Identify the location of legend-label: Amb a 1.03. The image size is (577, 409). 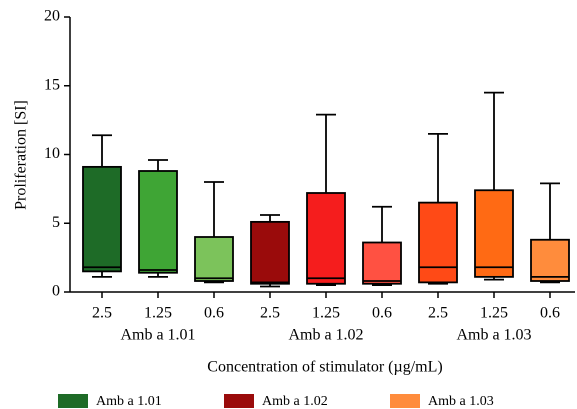
(461, 401).